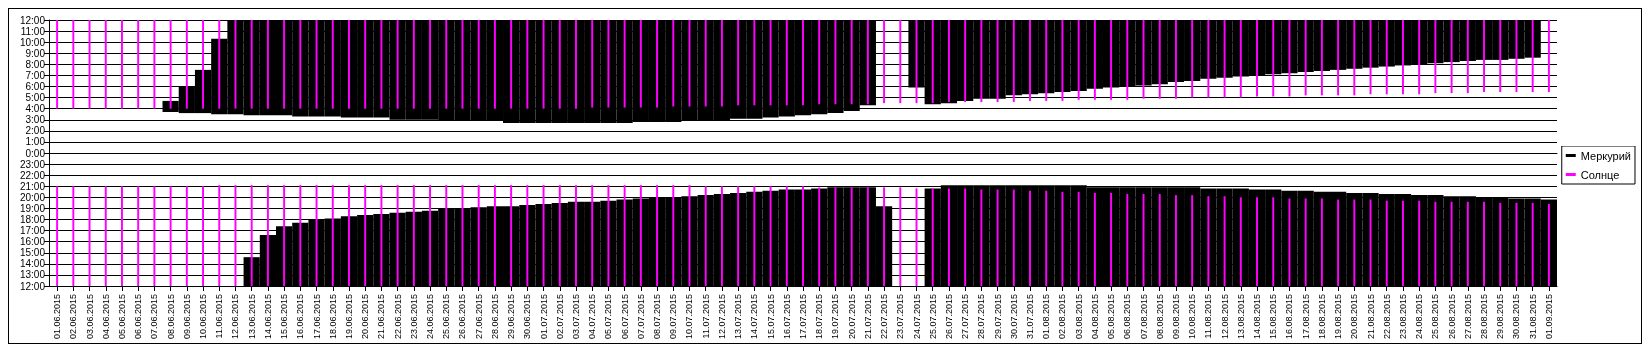  What do you see at coordinates (397, 317) in the screenshot?
I see `x-tick-label: 22.06.2015` at bounding box center [397, 317].